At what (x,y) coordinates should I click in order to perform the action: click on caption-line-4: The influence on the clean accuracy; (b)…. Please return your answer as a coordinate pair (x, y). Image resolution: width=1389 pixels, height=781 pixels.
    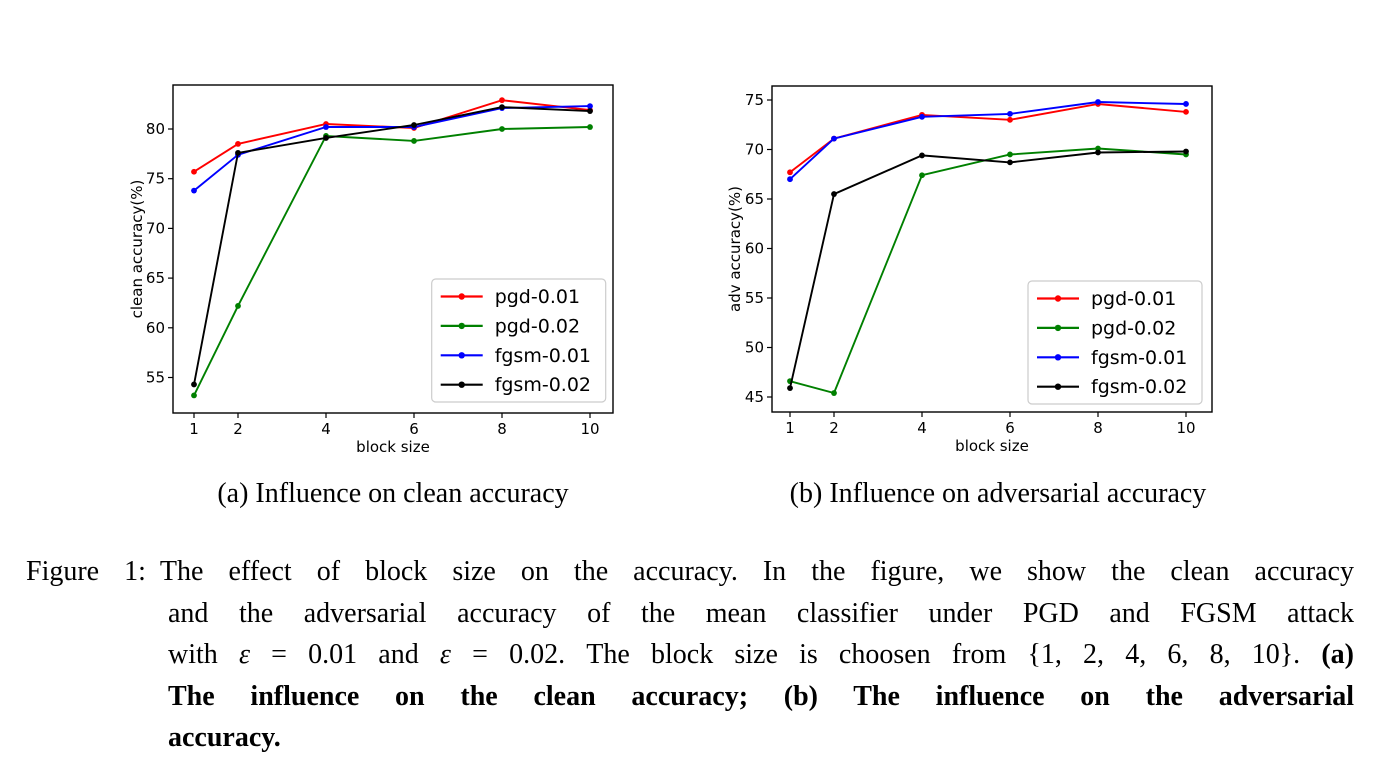
    Looking at the image, I should click on (761, 696).